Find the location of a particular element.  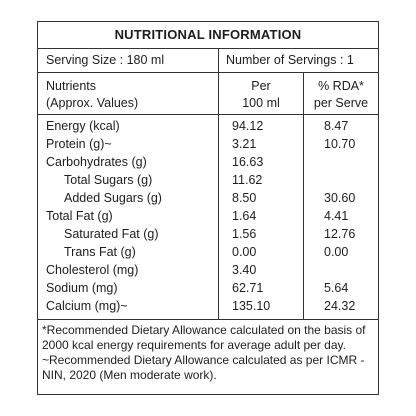

per-100ml-value: 8.50 is located at coordinates (244, 198).